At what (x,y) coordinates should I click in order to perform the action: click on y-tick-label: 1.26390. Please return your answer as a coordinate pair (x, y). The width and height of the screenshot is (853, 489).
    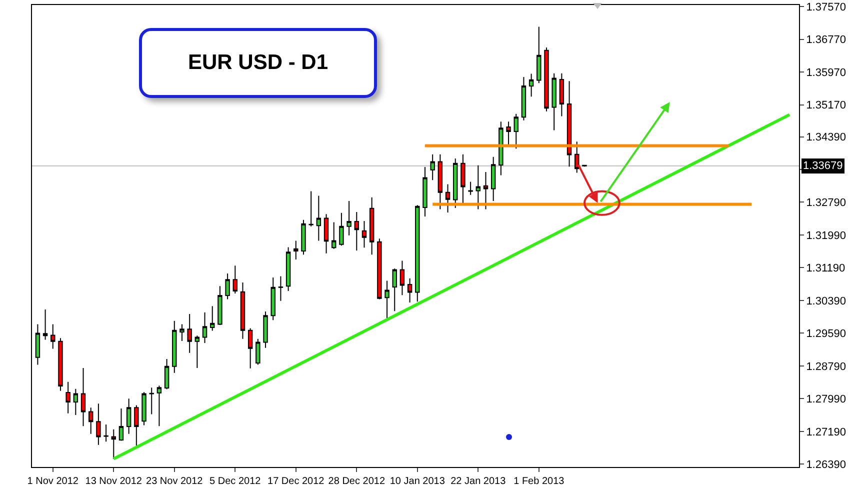
    Looking at the image, I should click on (826, 464).